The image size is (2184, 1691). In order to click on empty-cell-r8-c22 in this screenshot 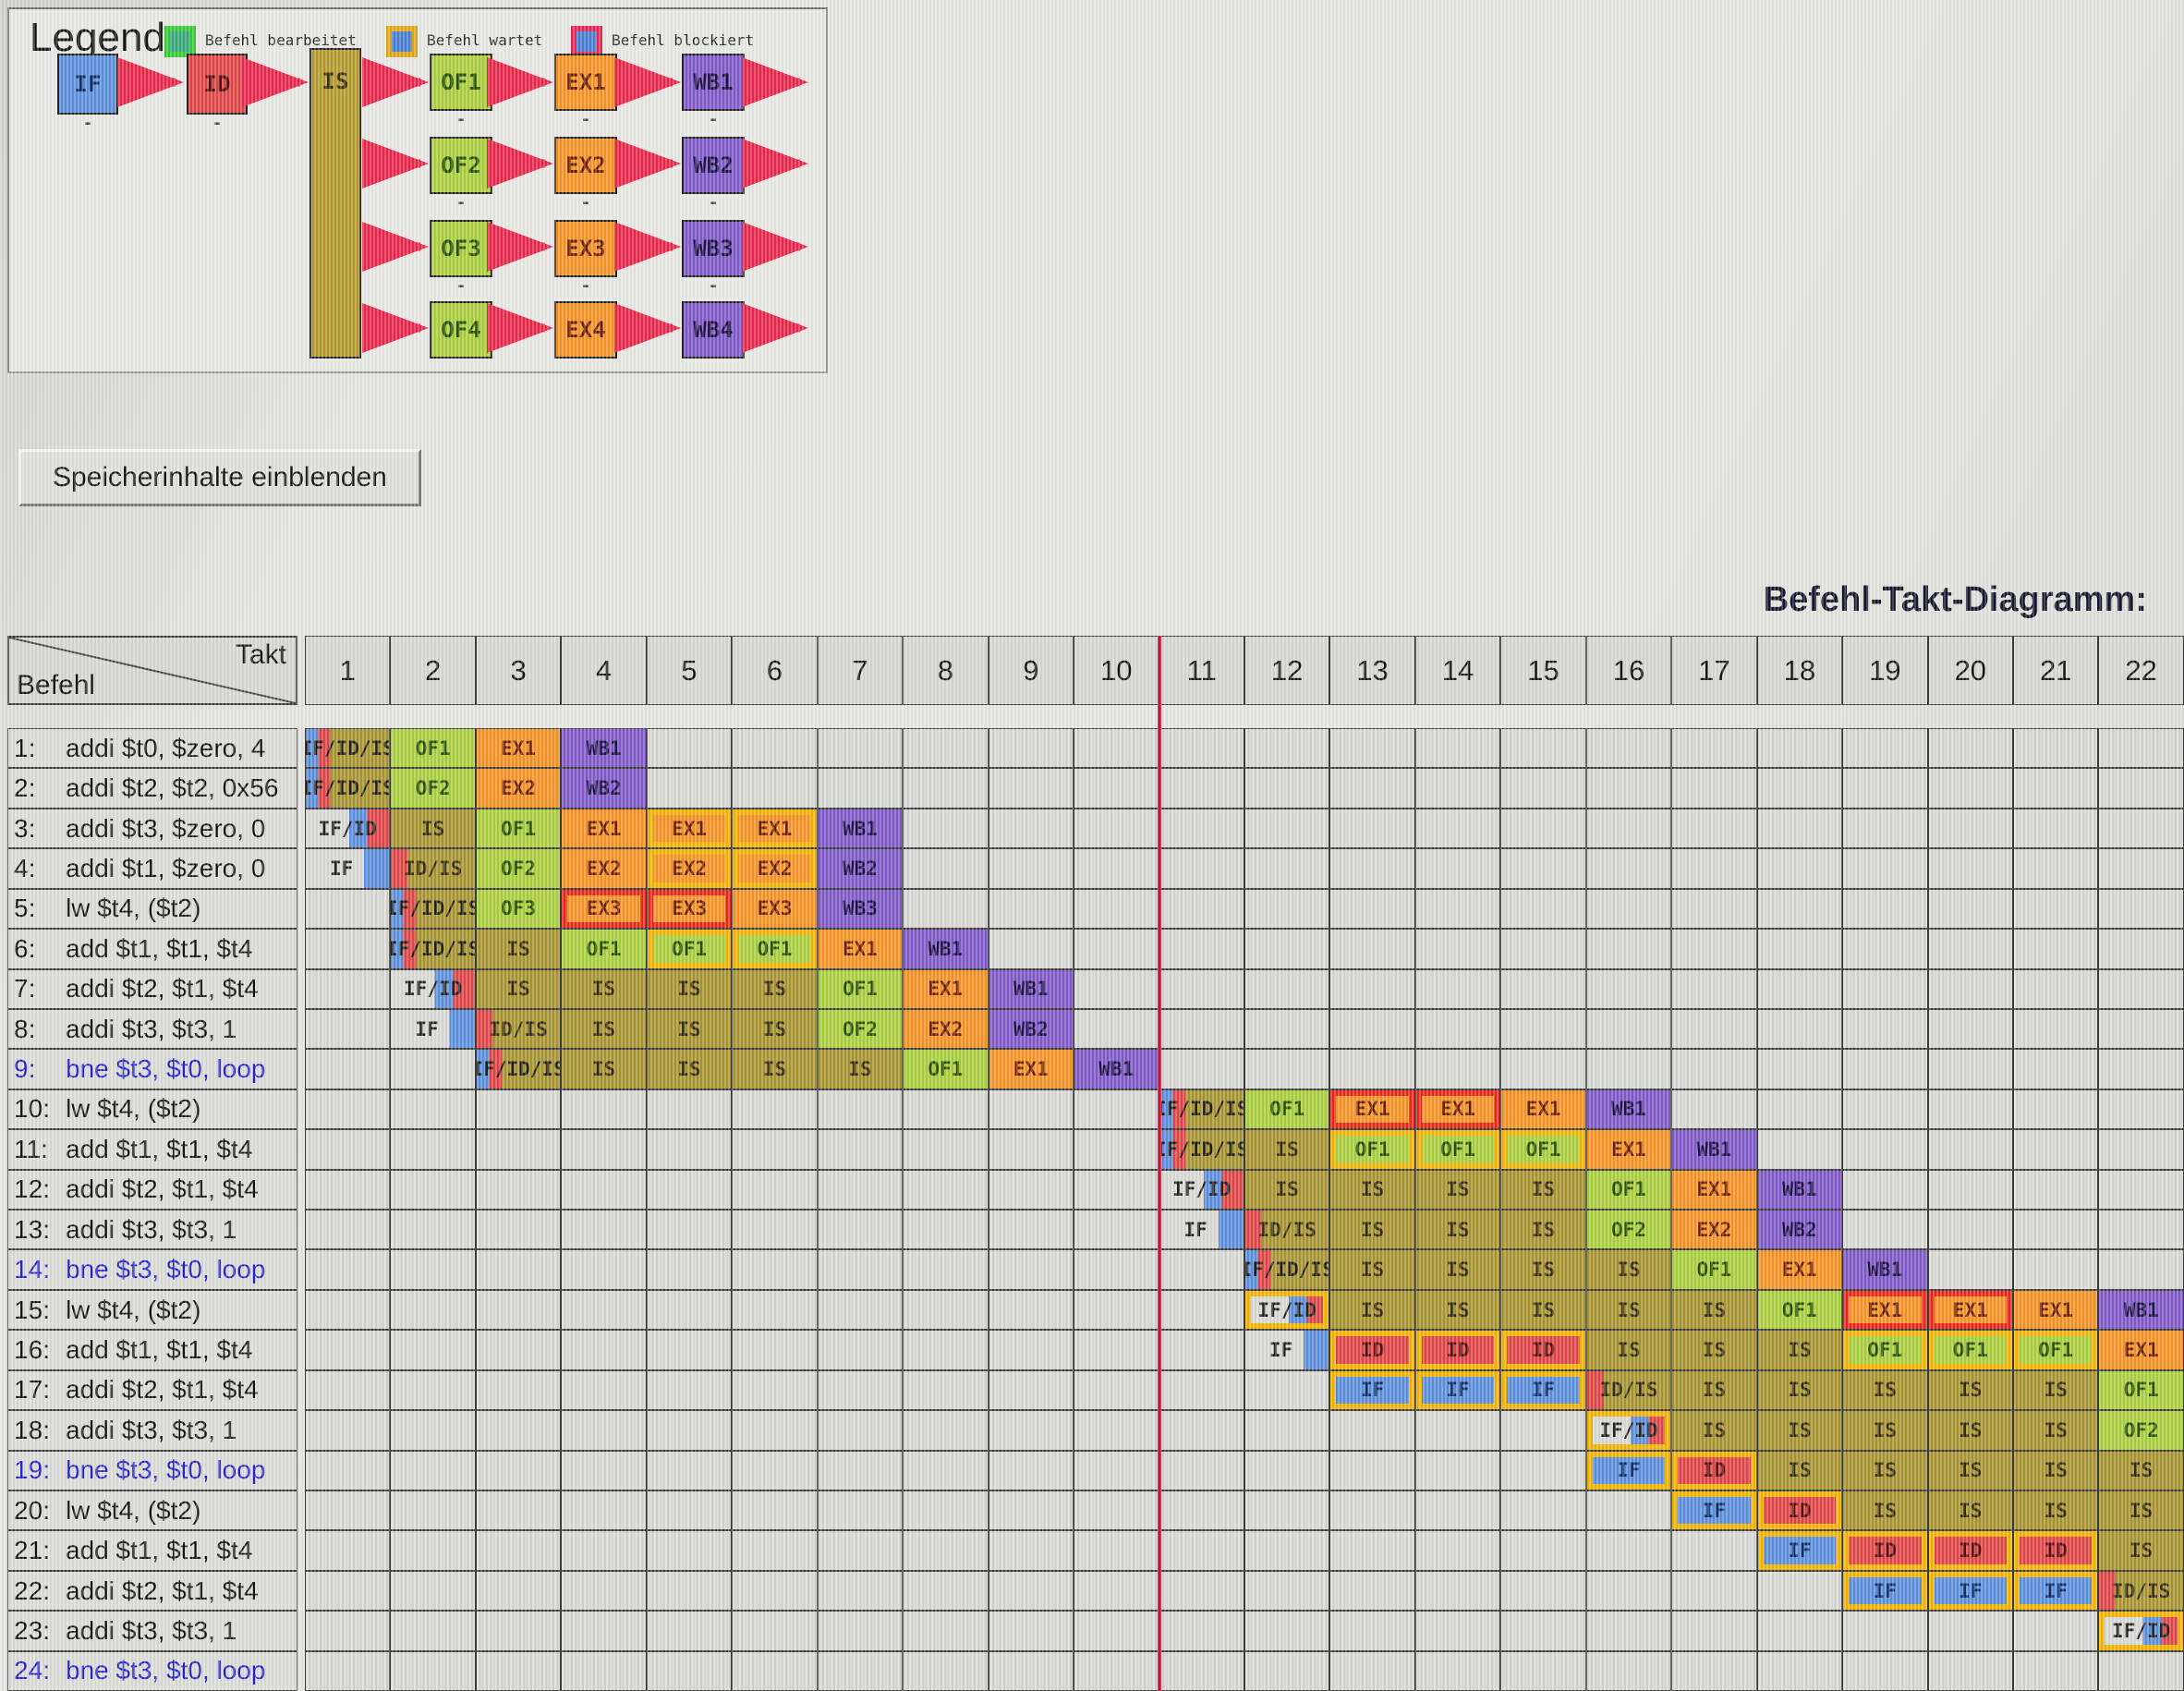, I will do `click(2141, 1029)`.